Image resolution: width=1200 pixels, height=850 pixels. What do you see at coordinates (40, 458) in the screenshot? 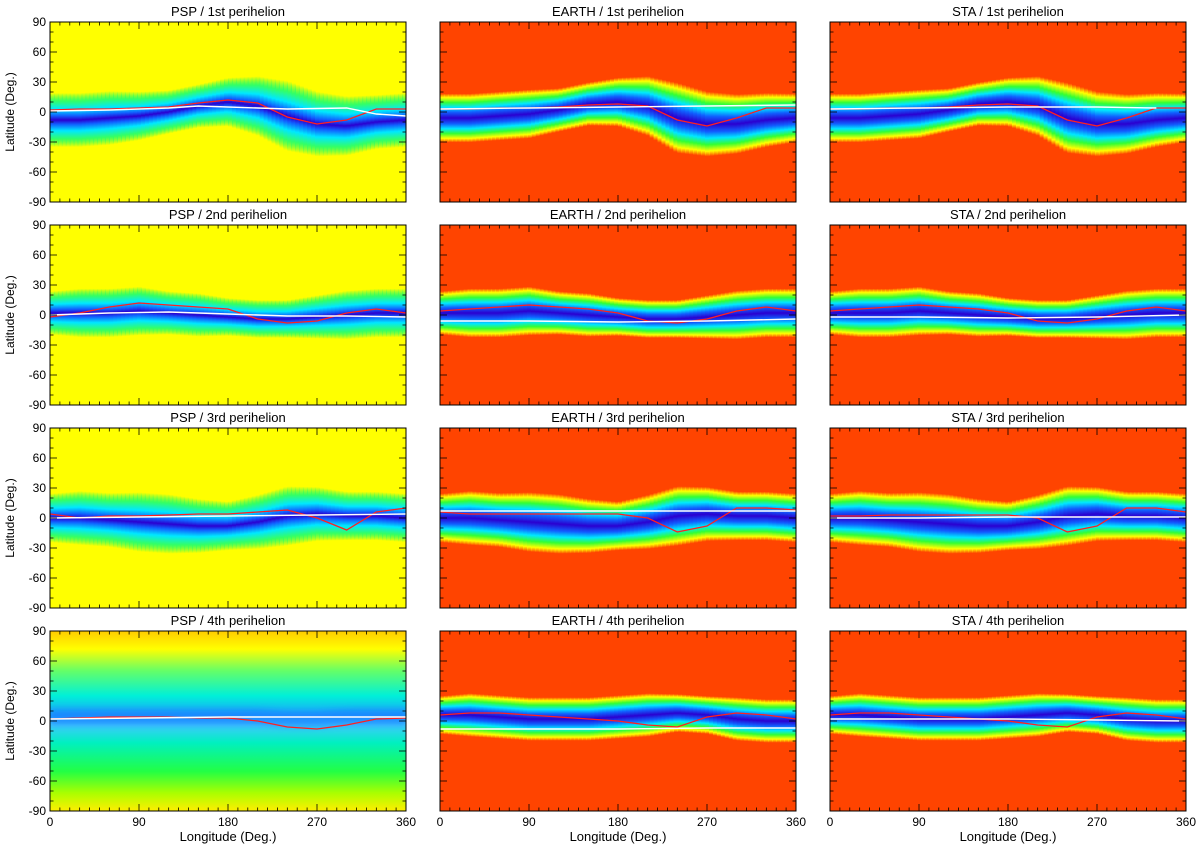
I see `y-tick-label: 60` at bounding box center [40, 458].